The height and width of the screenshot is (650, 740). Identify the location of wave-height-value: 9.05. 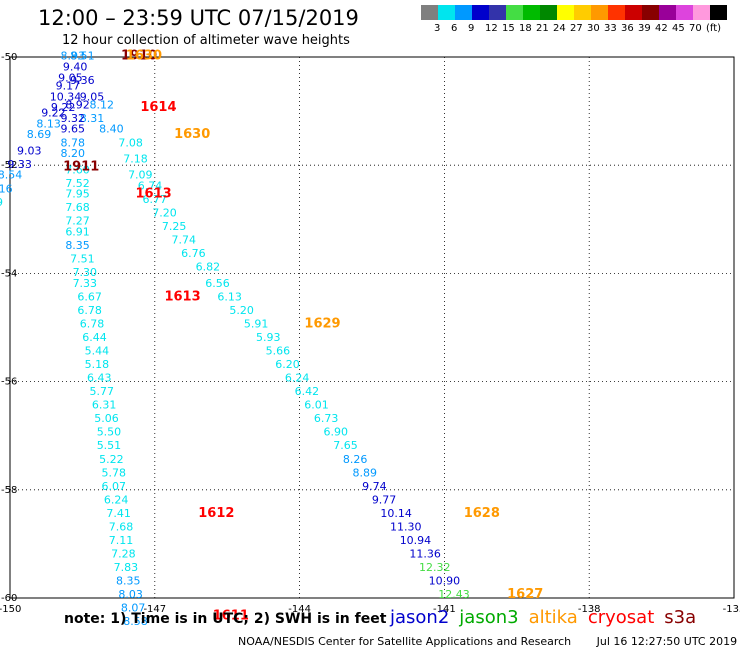
(70, 77).